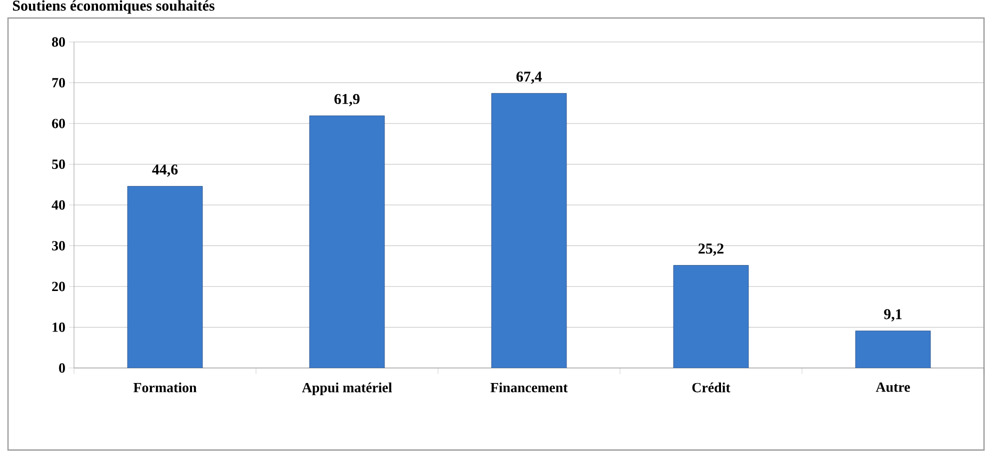 Image resolution: width=985 pixels, height=451 pixels. I want to click on data-label: 61,9, so click(347, 100).